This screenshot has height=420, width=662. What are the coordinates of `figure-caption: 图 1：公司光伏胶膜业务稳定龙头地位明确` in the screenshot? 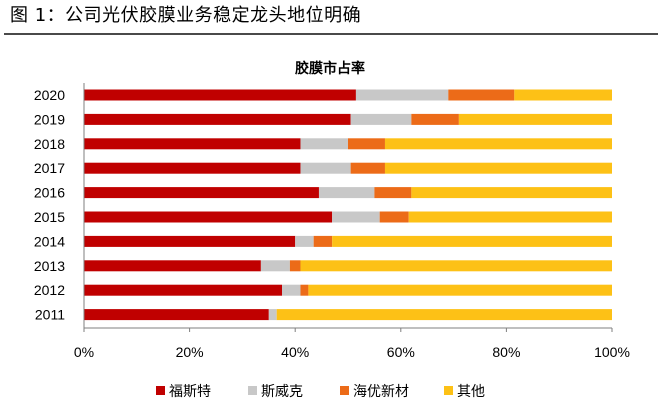 It's located at (186, 15).